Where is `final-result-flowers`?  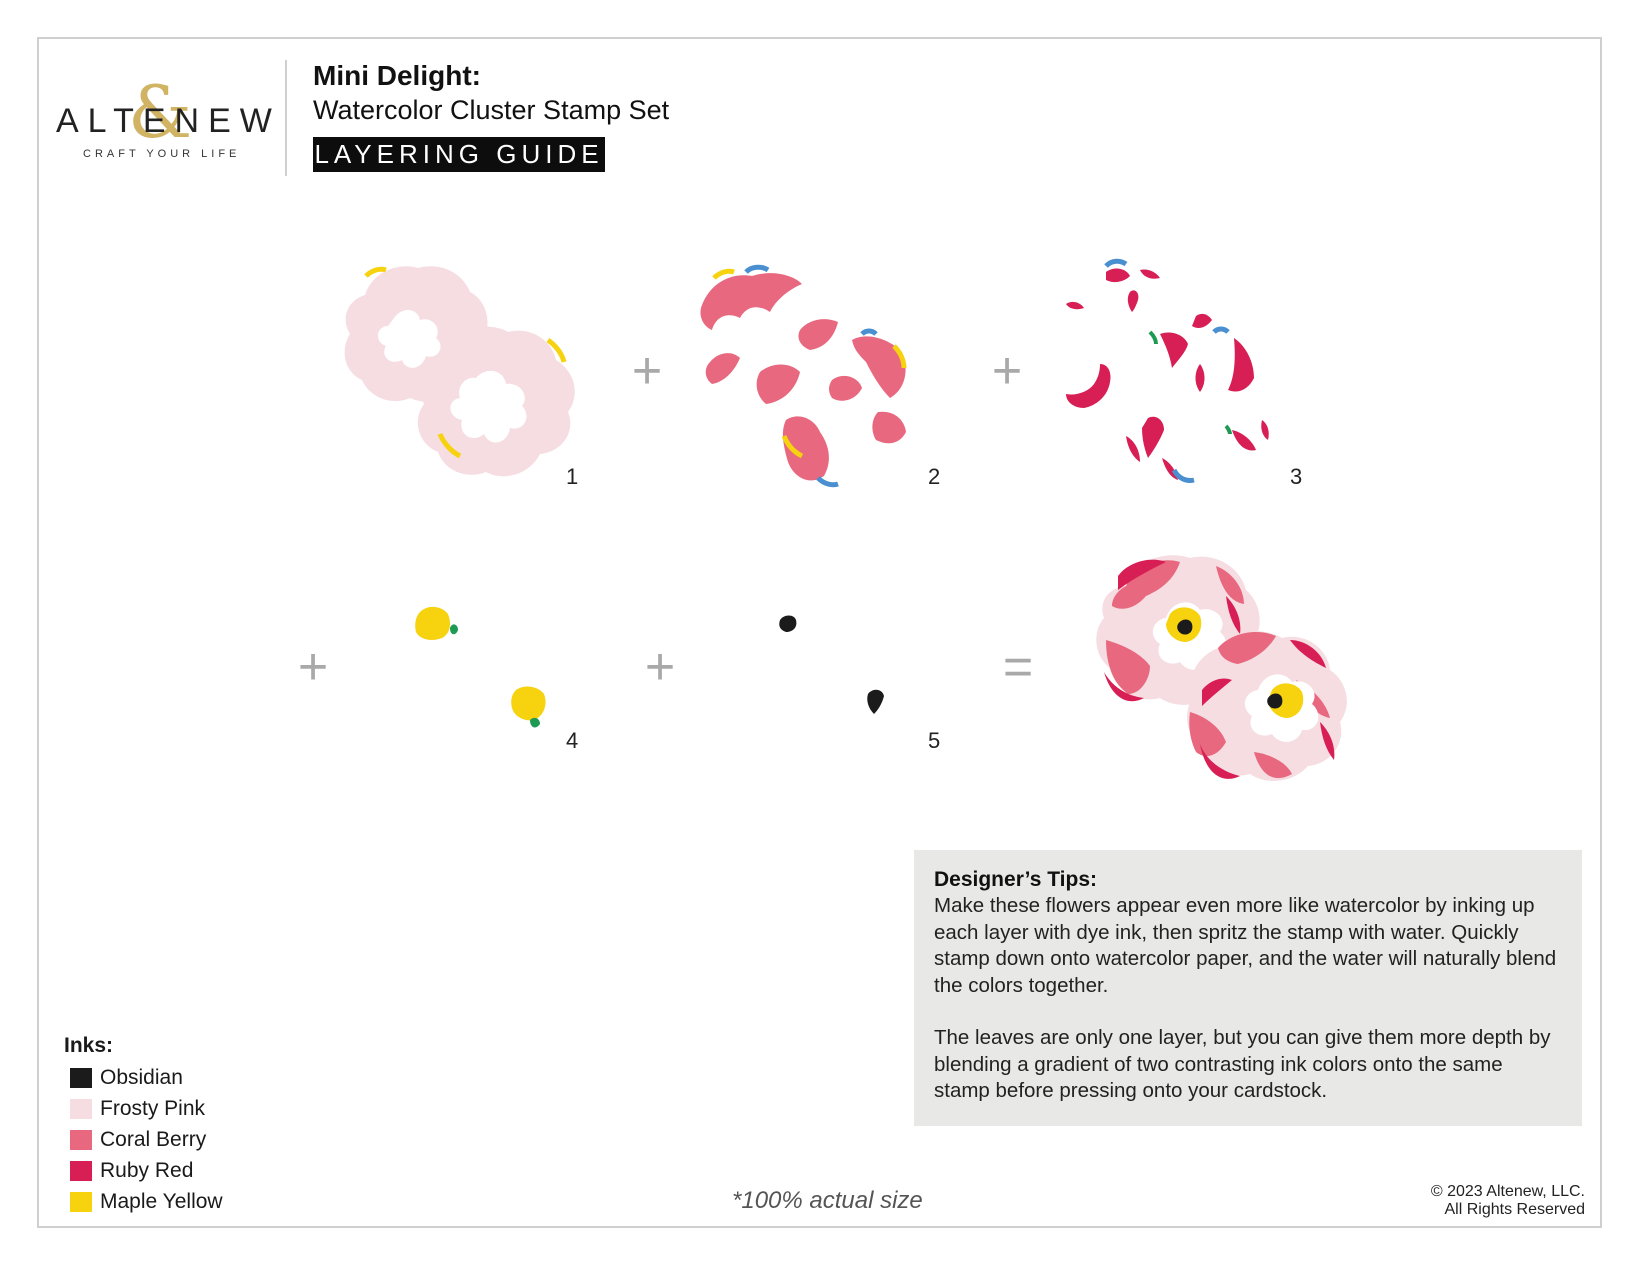 final-result-flowers is located at coordinates (1221, 668).